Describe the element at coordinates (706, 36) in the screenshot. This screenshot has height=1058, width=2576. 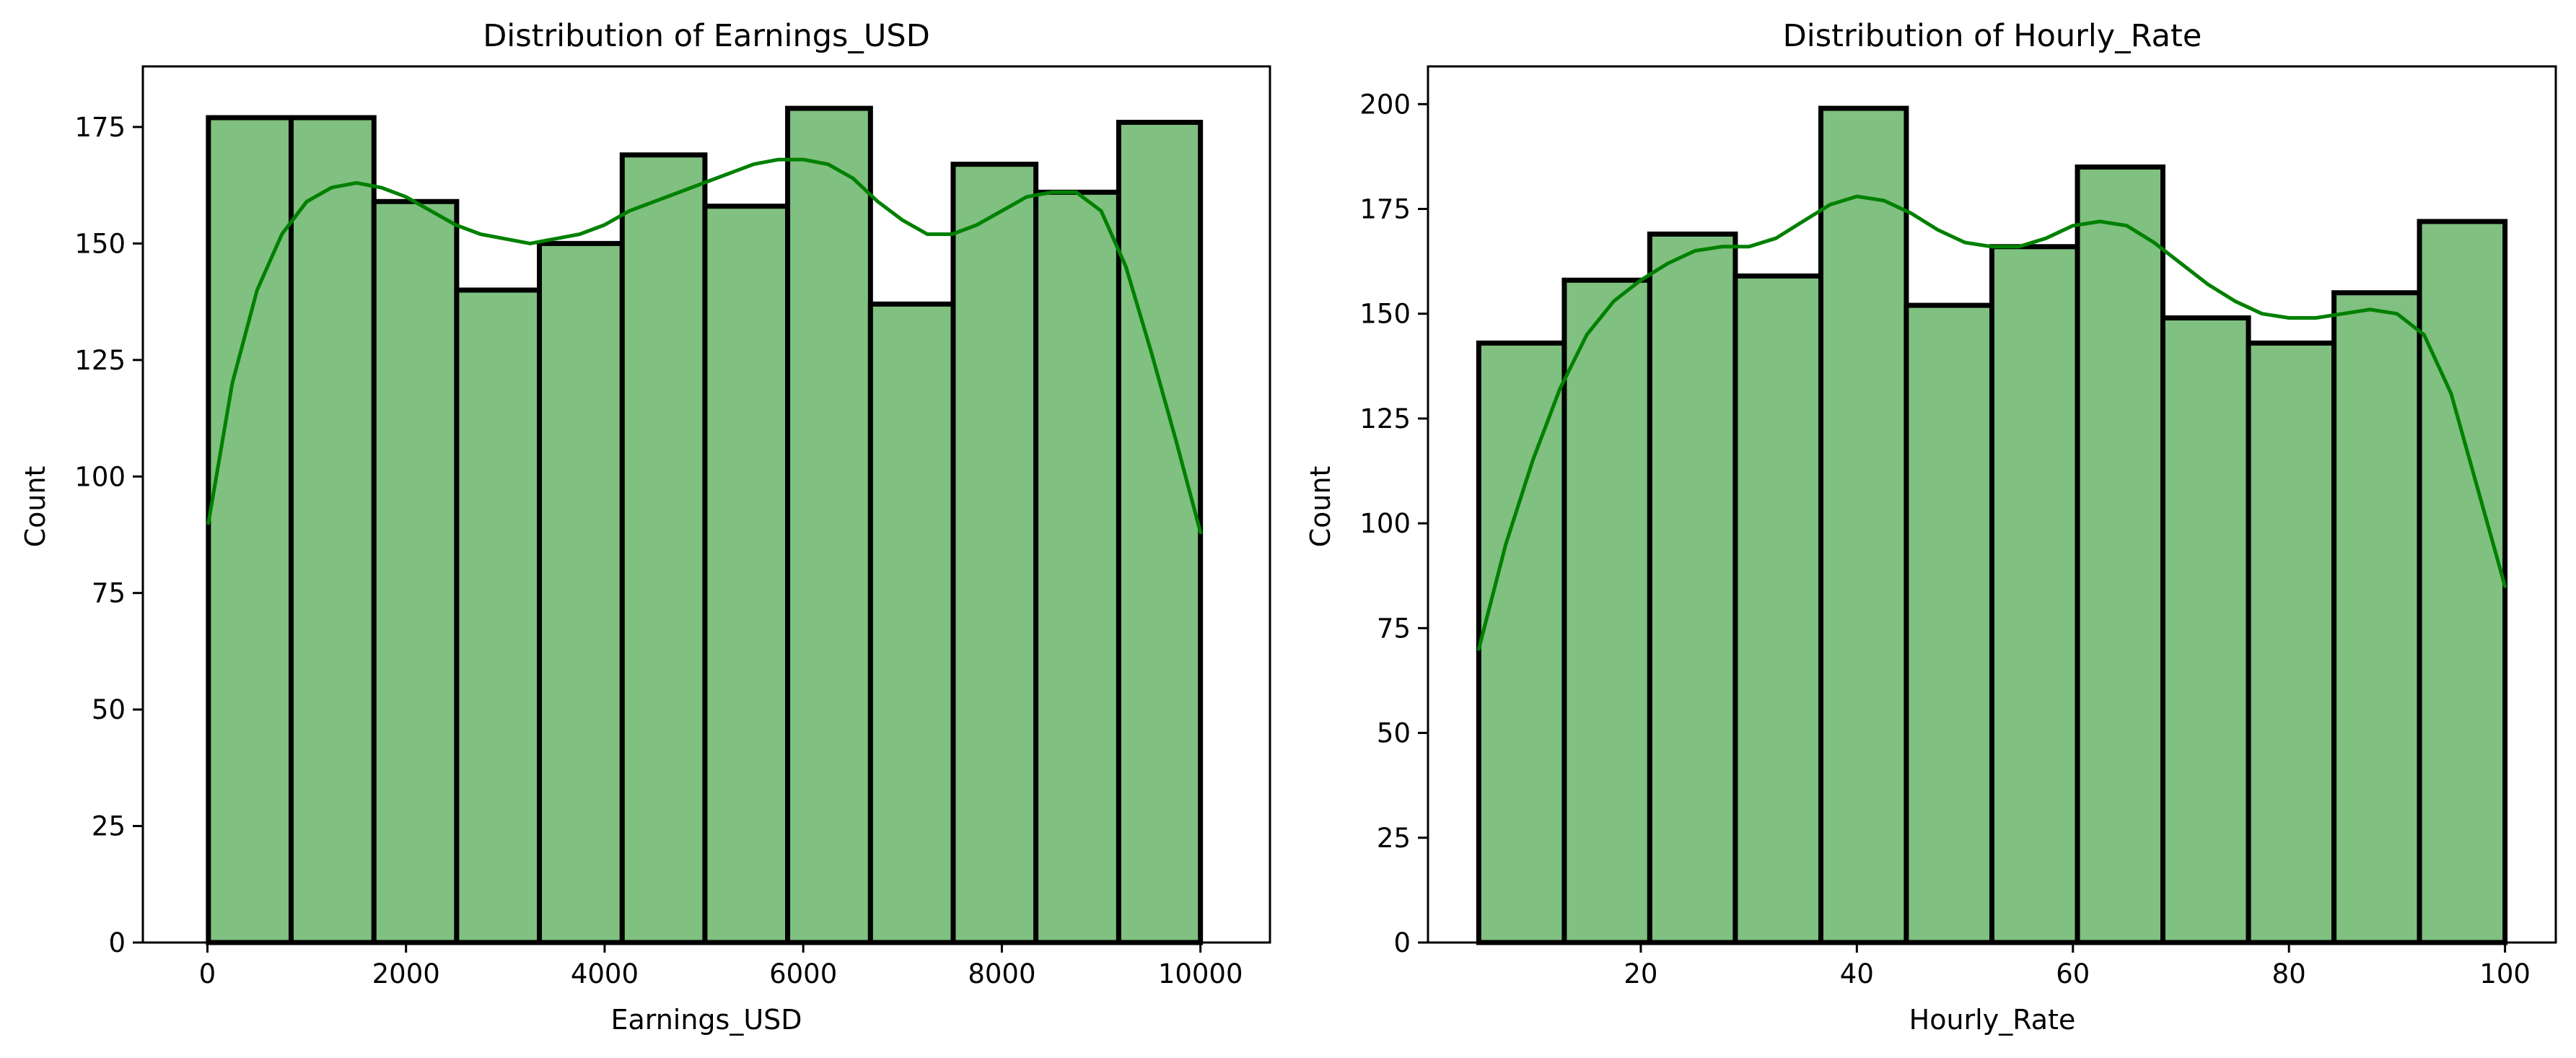
I see `chart-title: Distribution of Earnings_USD` at that location.